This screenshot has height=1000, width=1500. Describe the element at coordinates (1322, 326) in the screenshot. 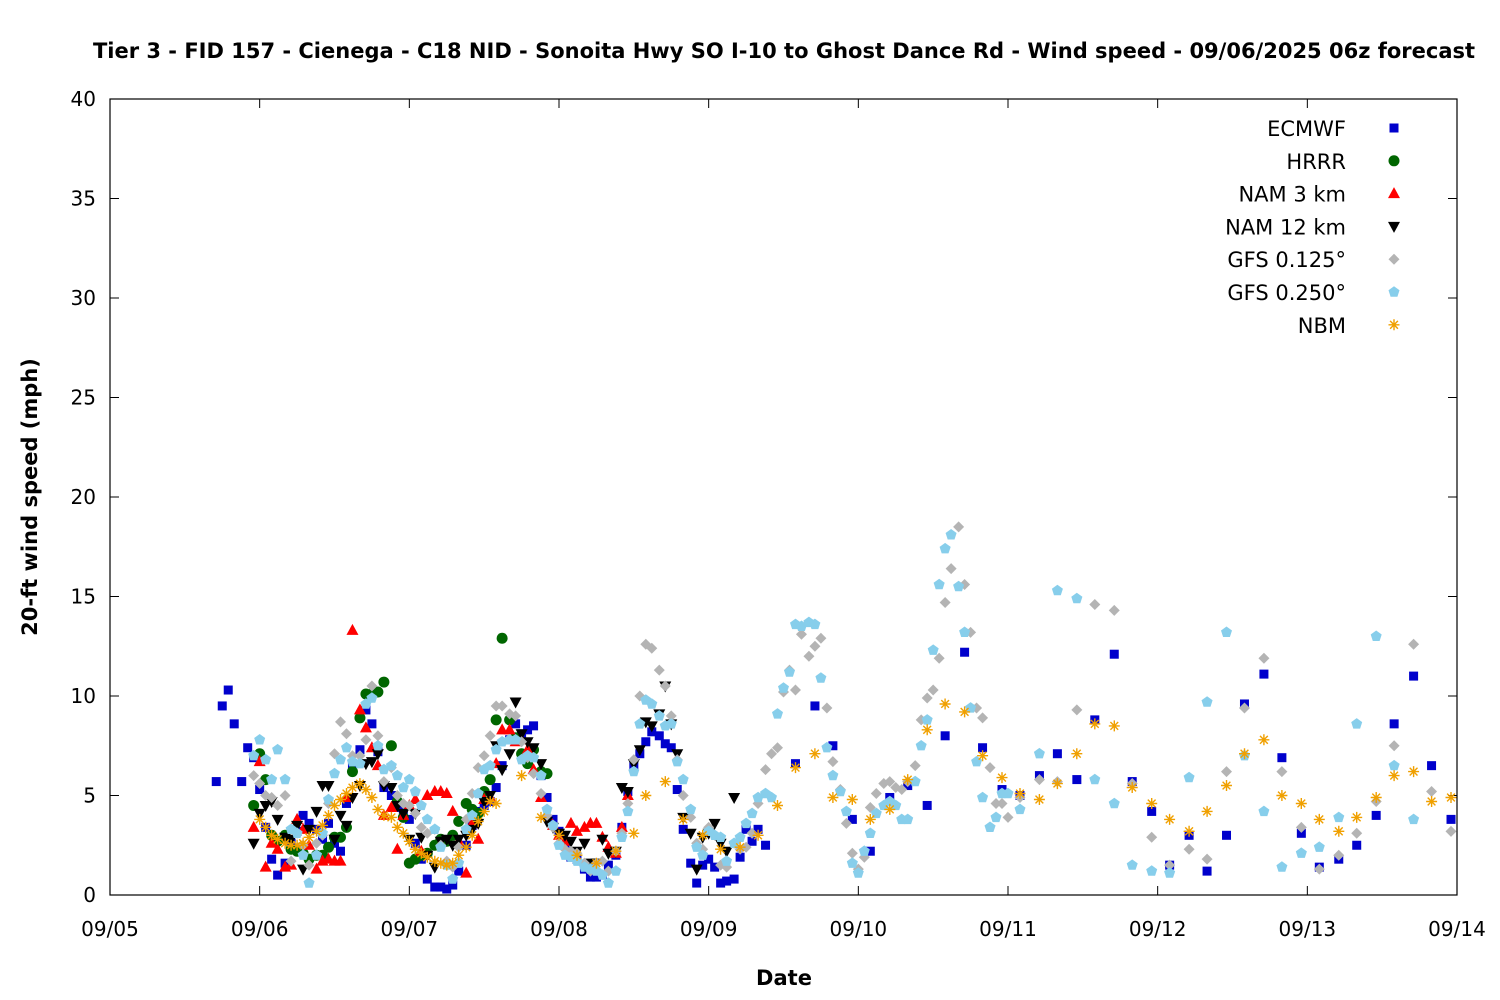

I see `legend-label: NBM` at that location.